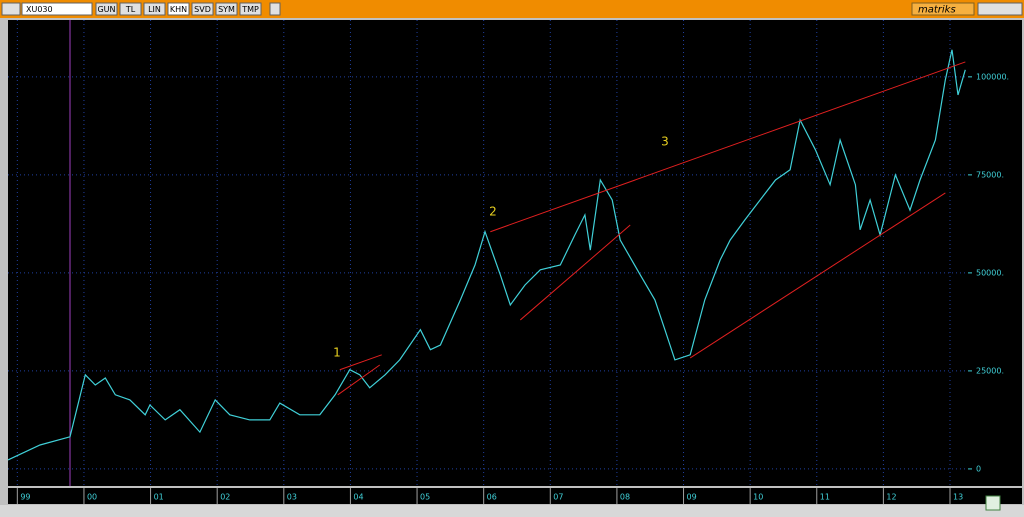 This screenshot has height=517, width=1024. Describe the element at coordinates (978, 468) in the screenshot. I see `y-tick-label: 0` at that location.